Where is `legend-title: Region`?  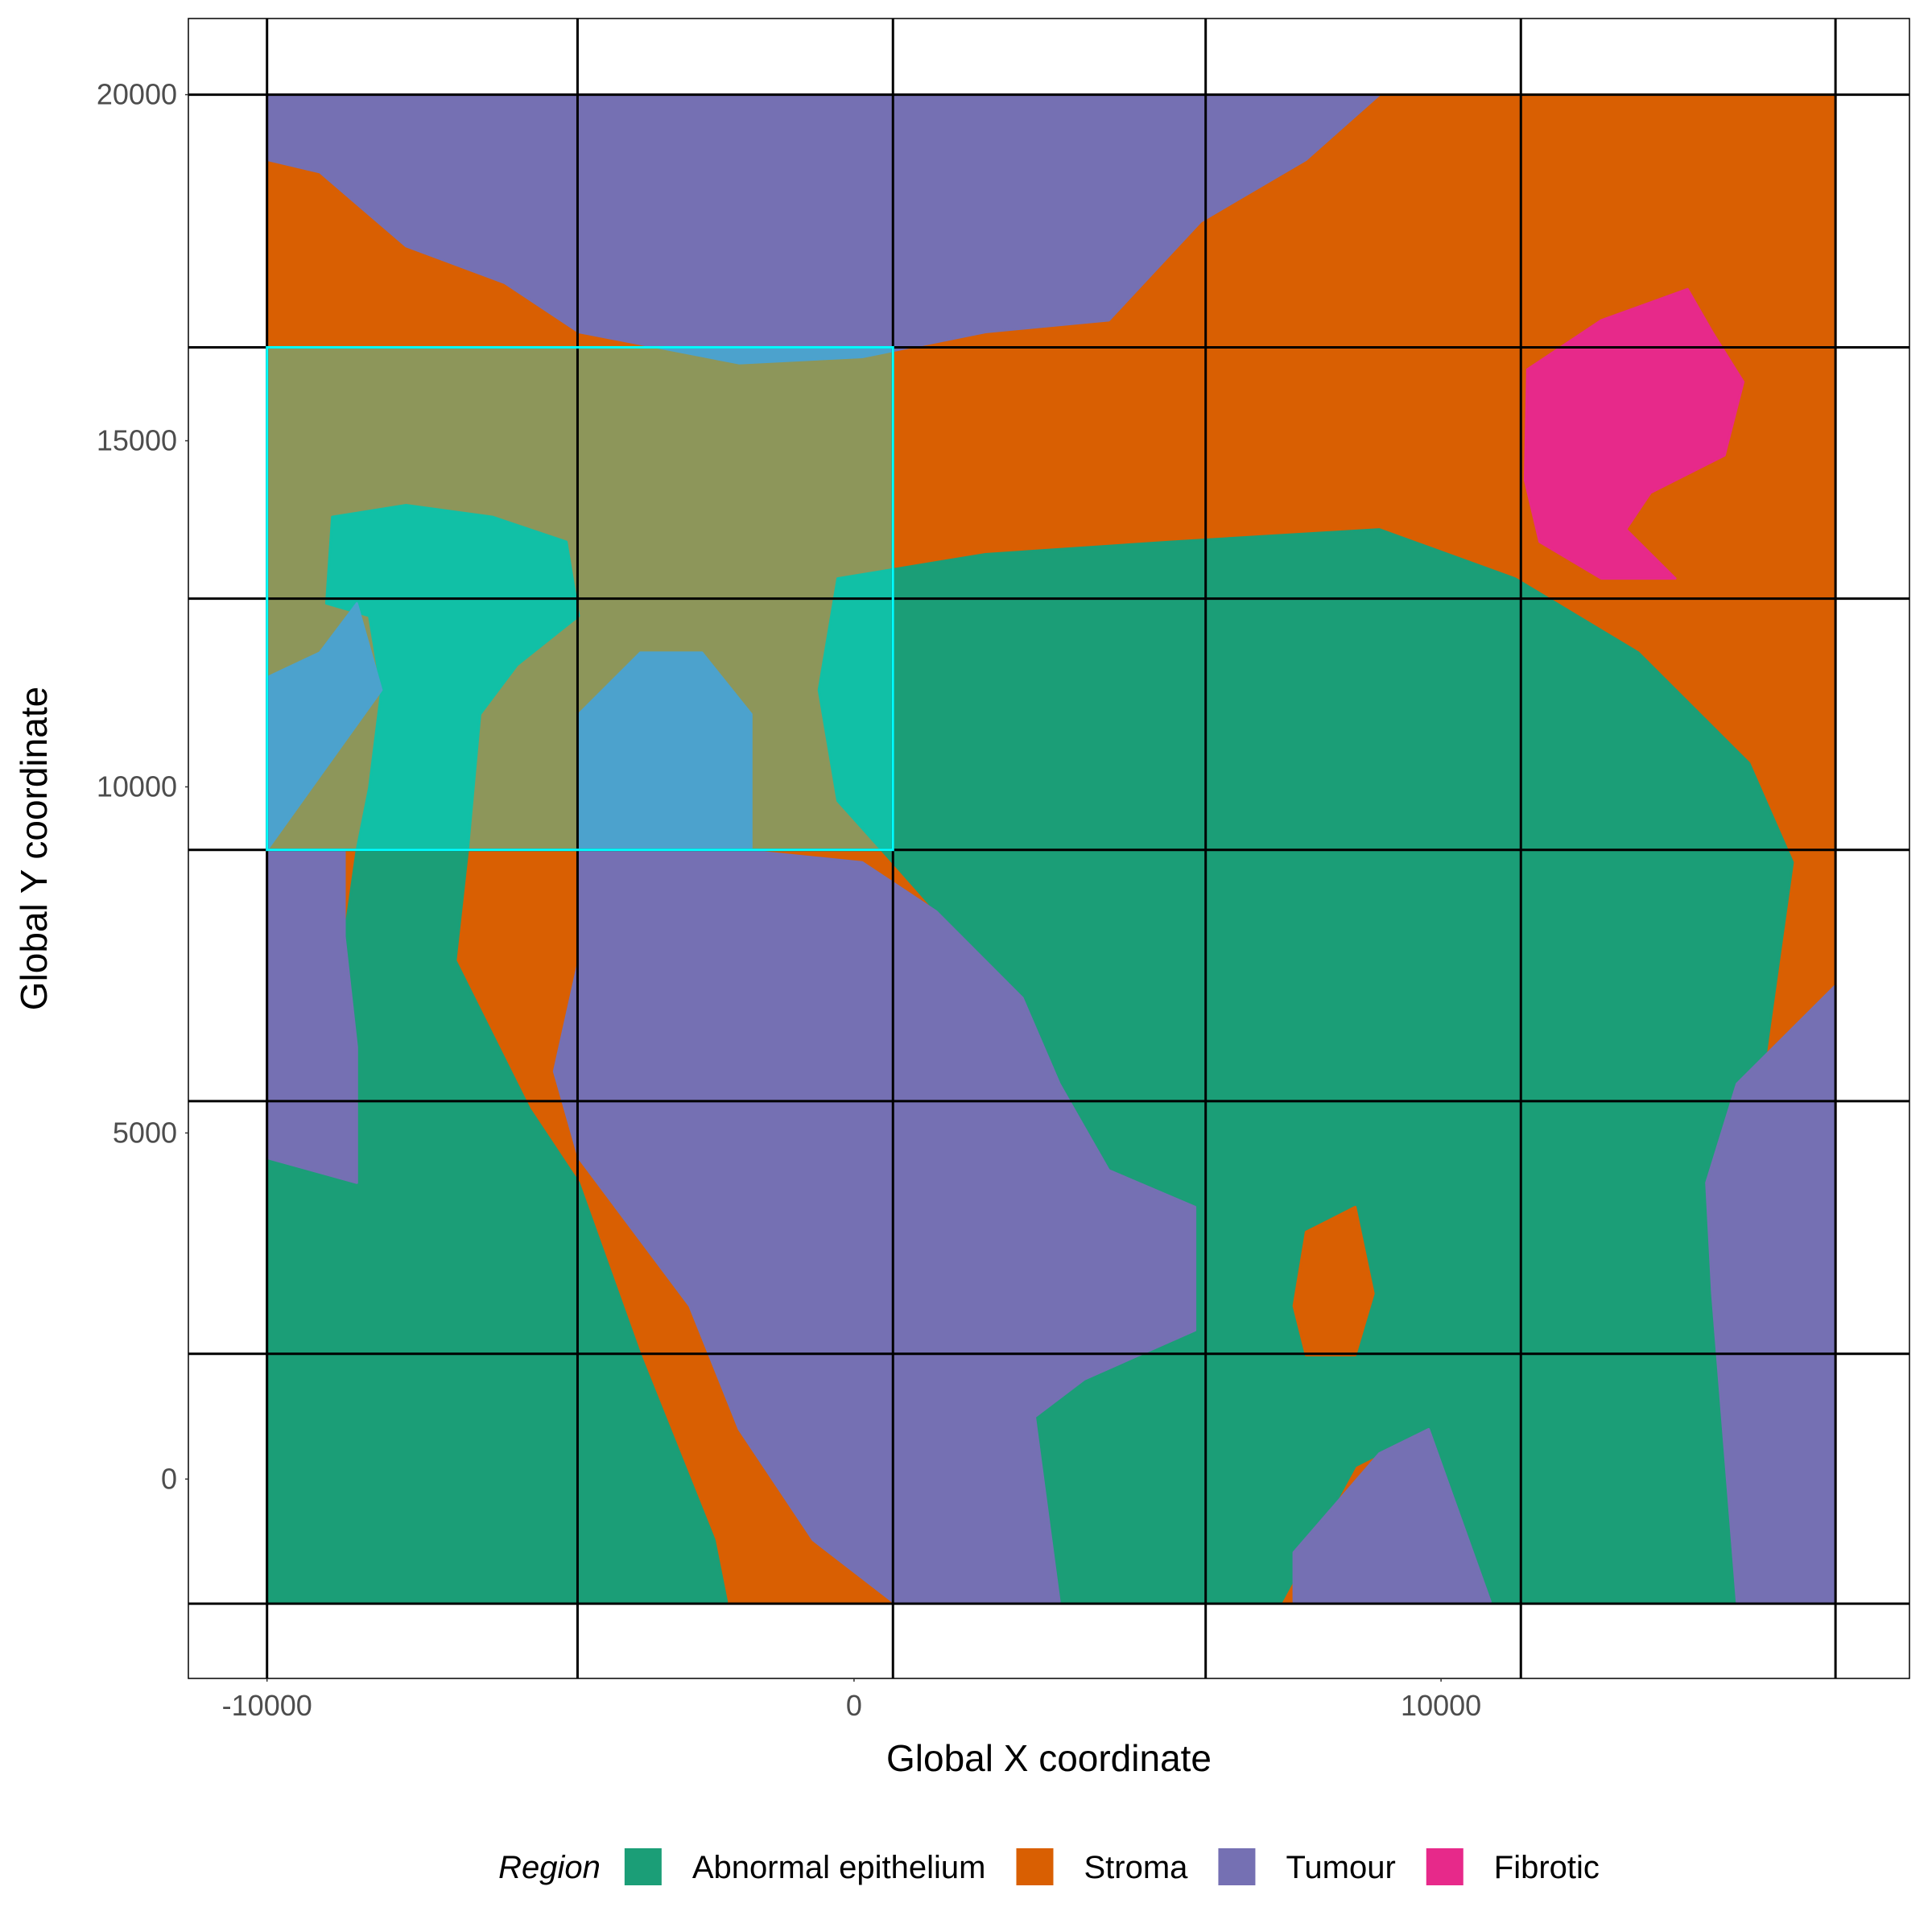
legend-title: Region is located at coordinates (549, 1867).